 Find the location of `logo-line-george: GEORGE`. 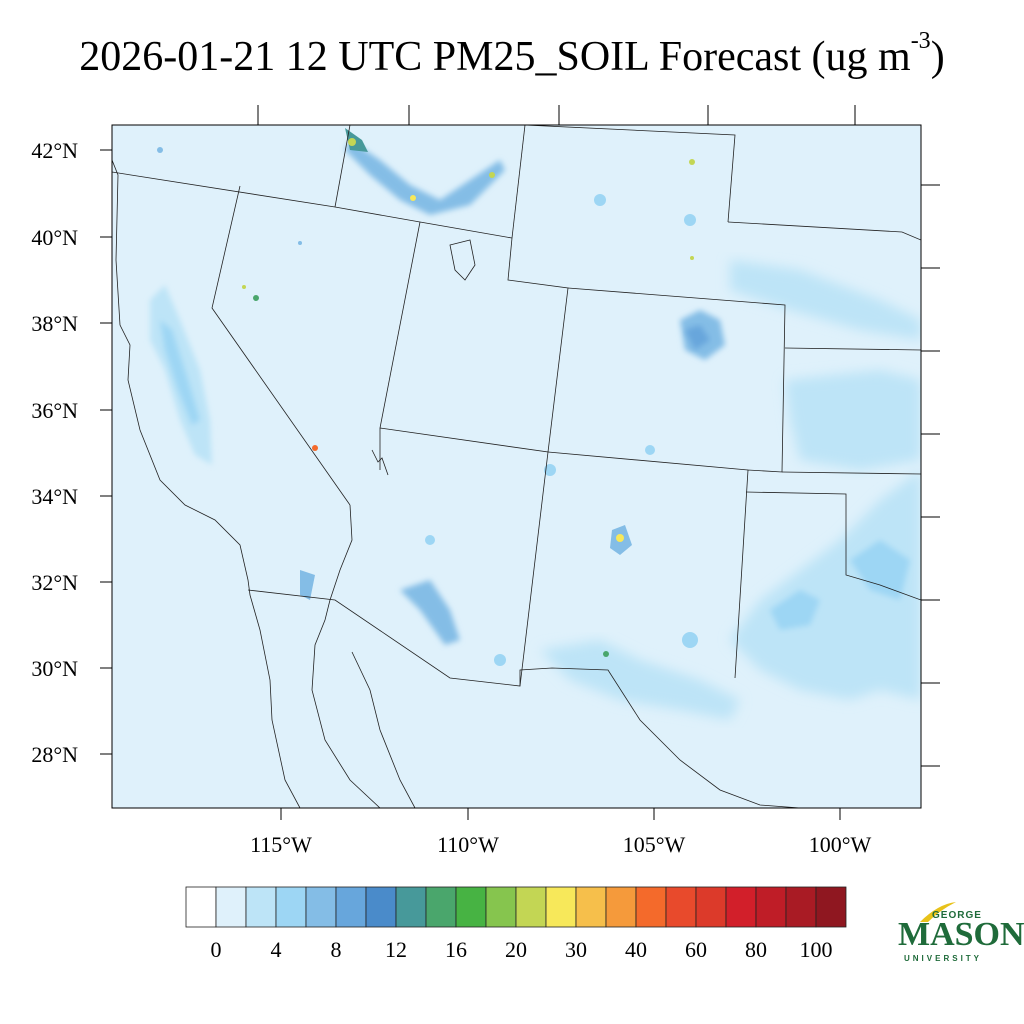

logo-line-george: GEORGE is located at coordinates (957, 915).